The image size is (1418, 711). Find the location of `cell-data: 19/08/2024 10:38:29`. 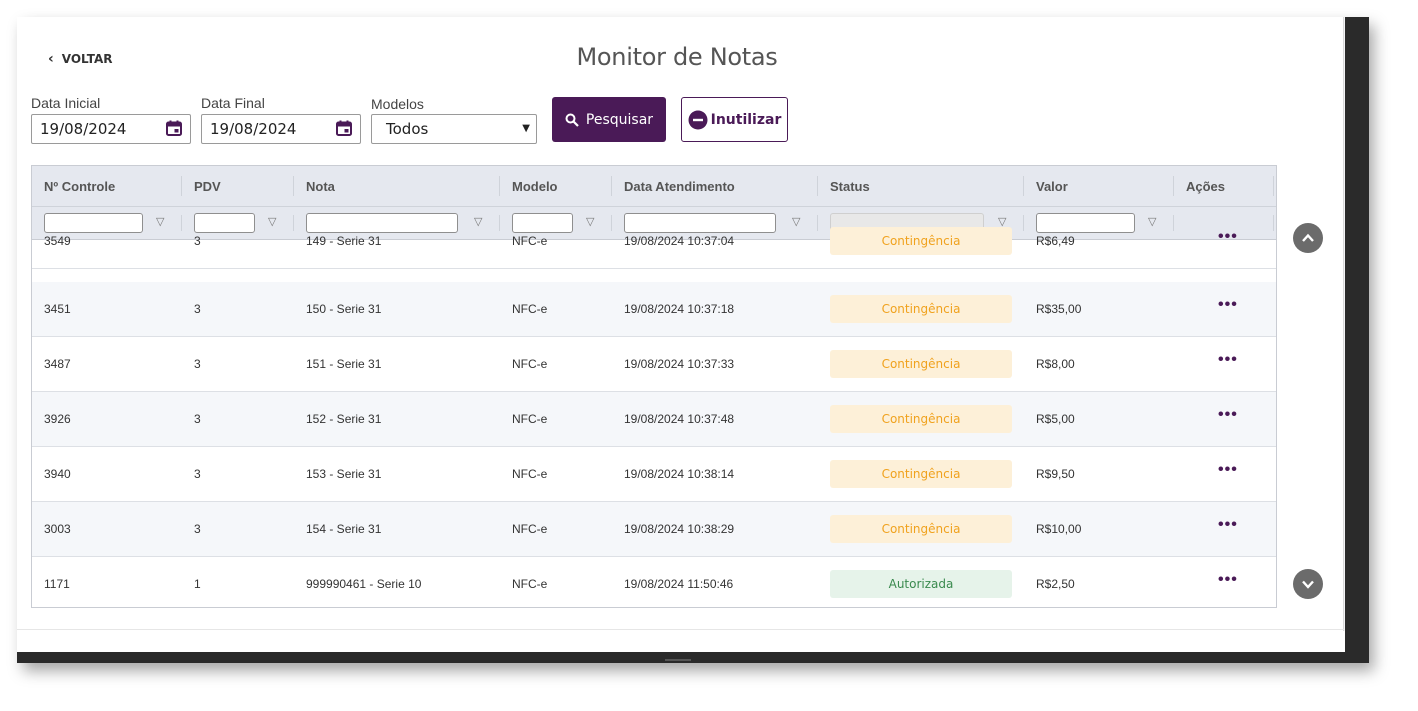

cell-data: 19/08/2024 10:38:29 is located at coordinates (679, 529).